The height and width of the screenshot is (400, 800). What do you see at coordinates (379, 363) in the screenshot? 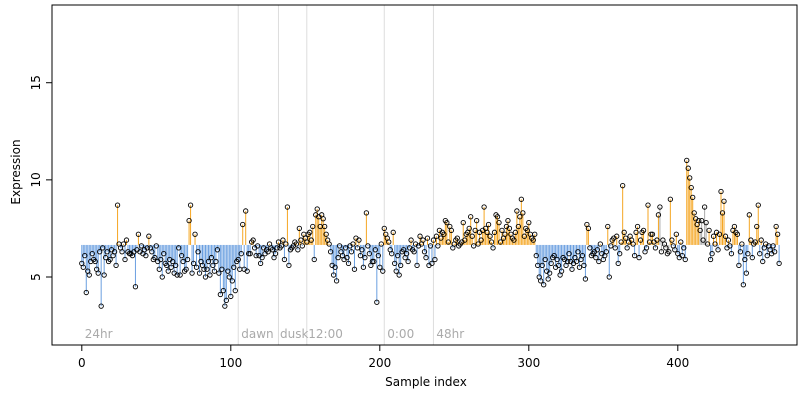
I see `x-tick-label: 200` at bounding box center [379, 363].